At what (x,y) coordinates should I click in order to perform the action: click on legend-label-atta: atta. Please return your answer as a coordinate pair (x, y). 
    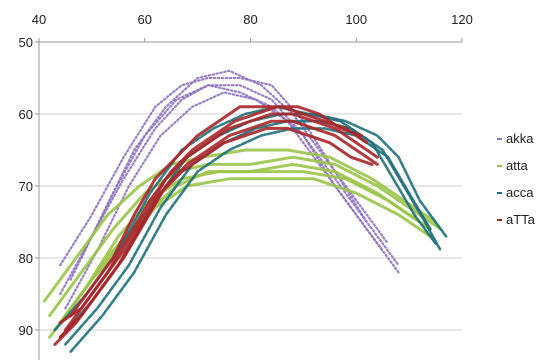
    Looking at the image, I should click on (517, 165).